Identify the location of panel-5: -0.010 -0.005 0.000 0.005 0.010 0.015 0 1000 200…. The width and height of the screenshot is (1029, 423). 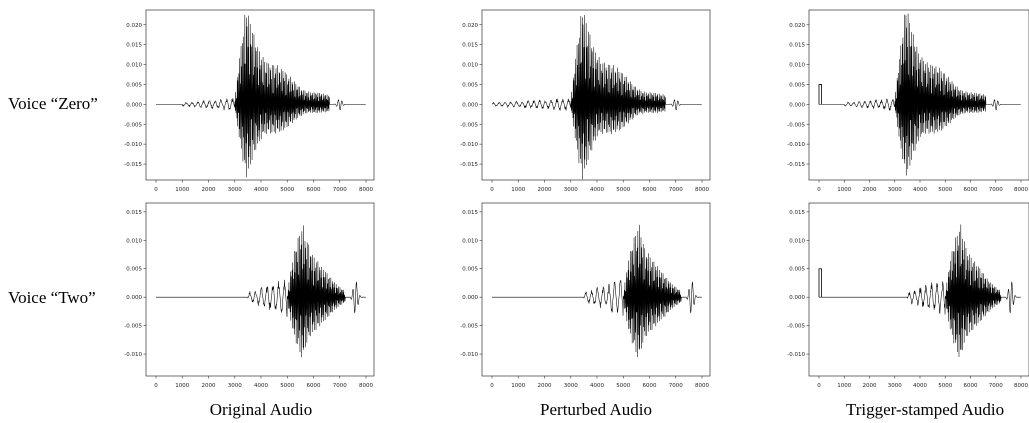
(908, 295).